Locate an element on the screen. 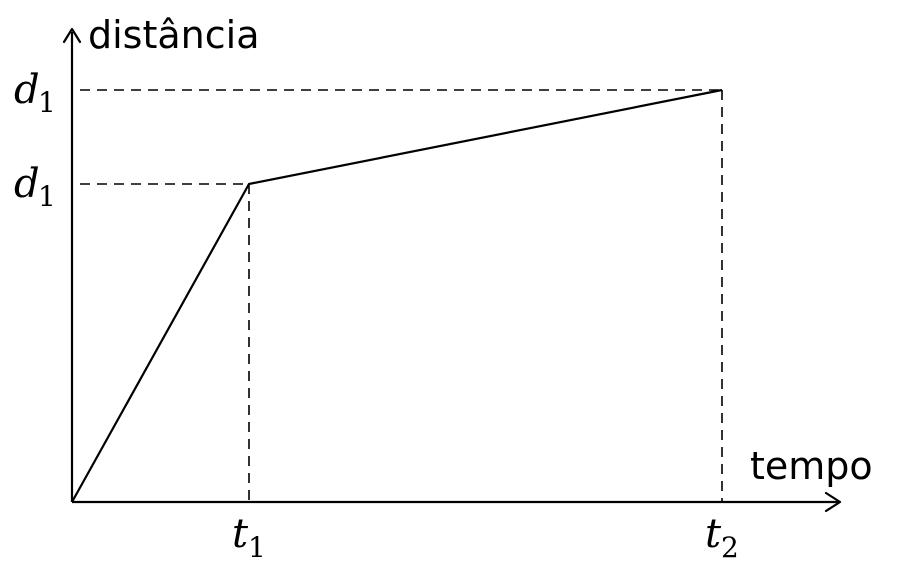 The width and height of the screenshot is (898, 573). y-tick-label-upper: d 1 is located at coordinates (35, 93).